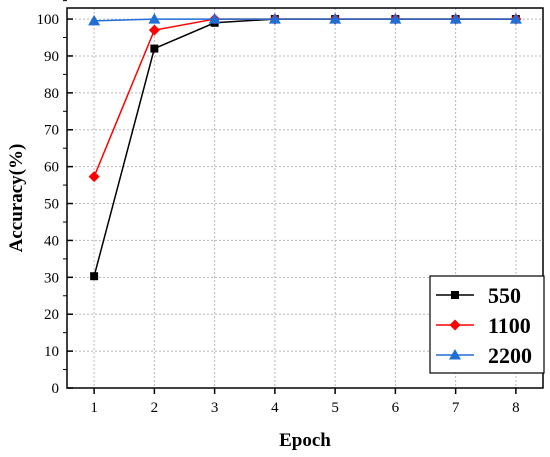 The image size is (550, 457). Describe the element at coordinates (456, 408) in the screenshot. I see `x-tick-label: 7` at that location.